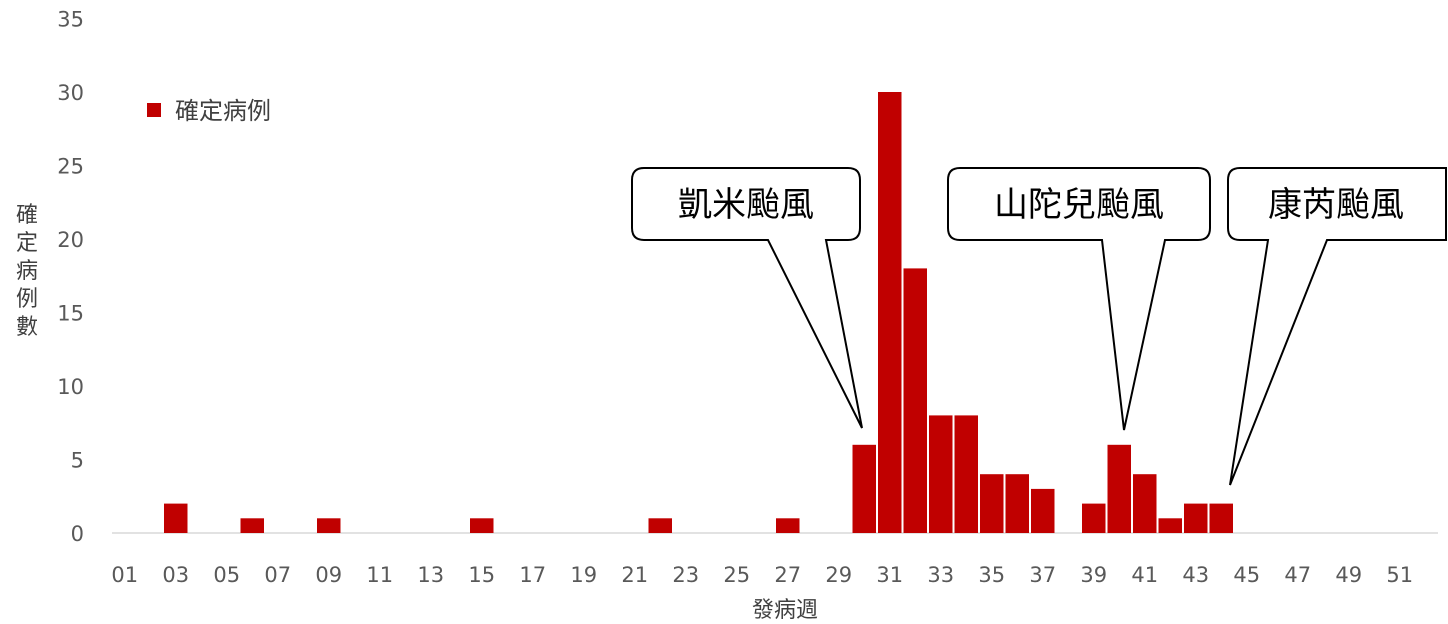 This screenshot has height=624, width=1448. I want to click on callout-krathon-shape, so click(1079, 299).